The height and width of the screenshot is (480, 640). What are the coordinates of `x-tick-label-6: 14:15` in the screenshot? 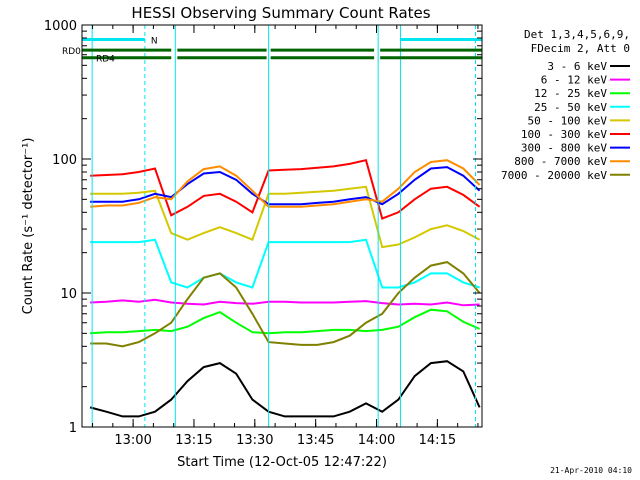 It's located at (437, 440).